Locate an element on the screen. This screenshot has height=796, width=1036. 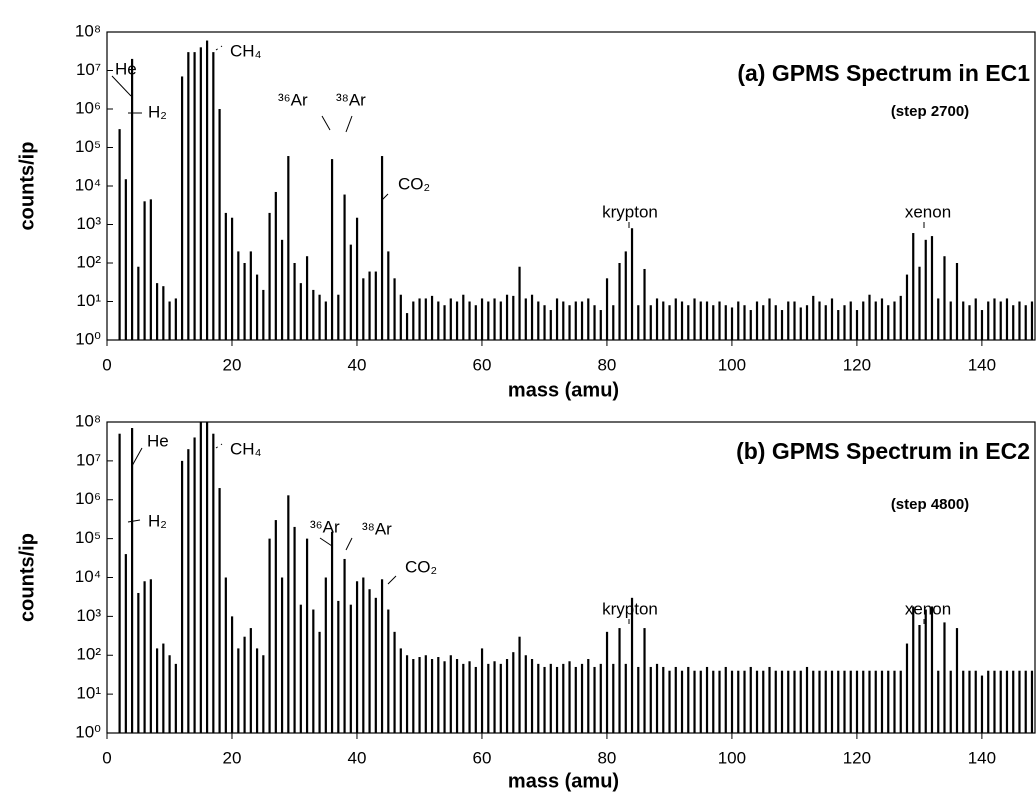
y-tick-label: 10⁰ is located at coordinates (88, 338).